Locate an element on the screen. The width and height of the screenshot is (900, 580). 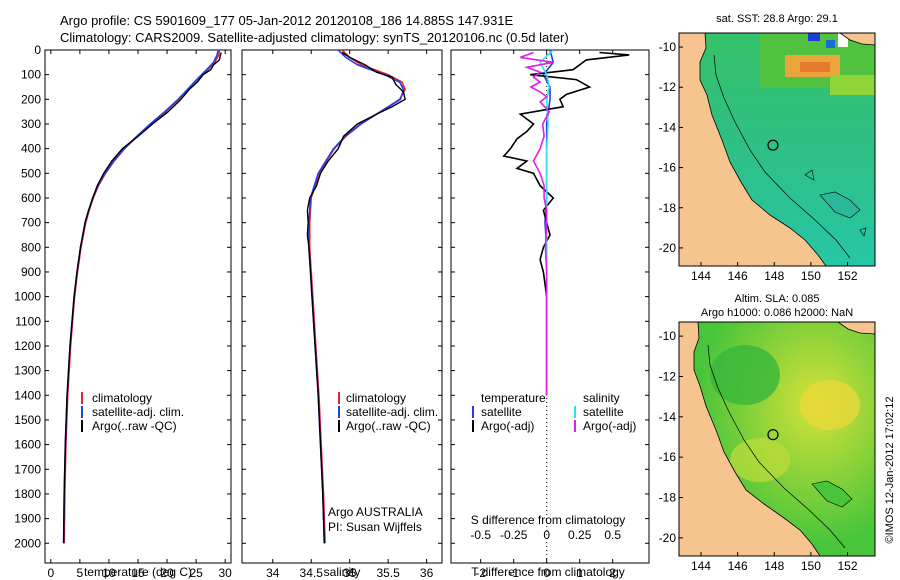
x-tick-label: 2 is located at coordinates (612, 573).